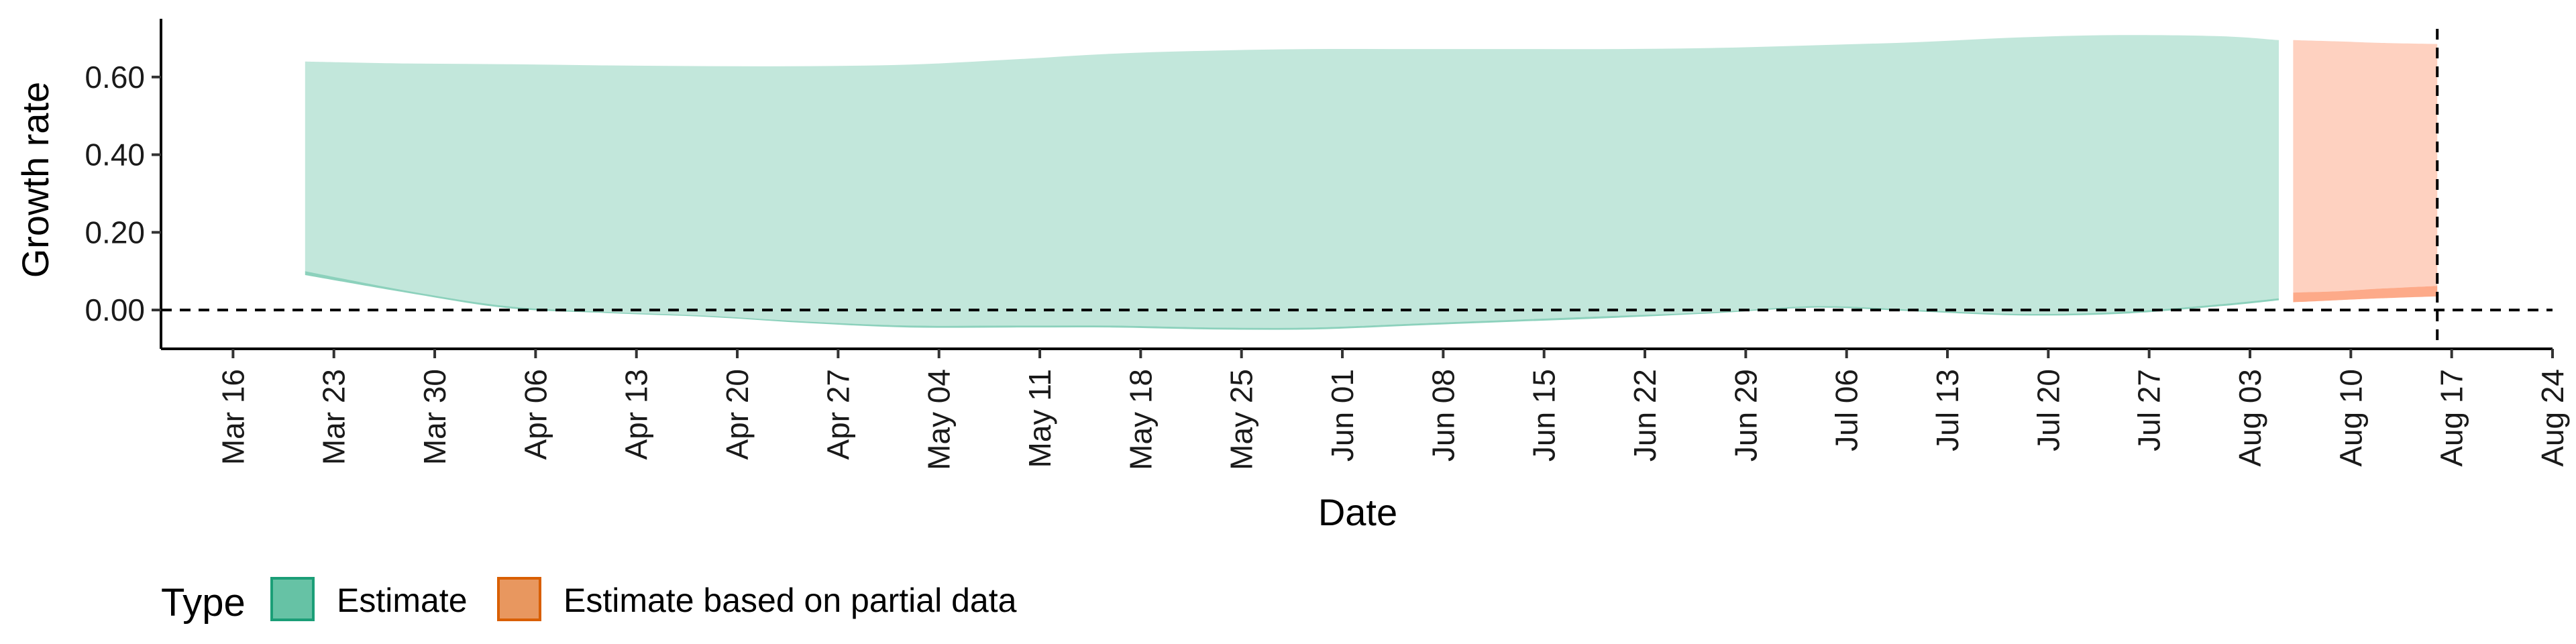 The width and height of the screenshot is (2576, 644). Describe the element at coordinates (737, 414) in the screenshot. I see `x-tick-label: Apr 20` at that location.